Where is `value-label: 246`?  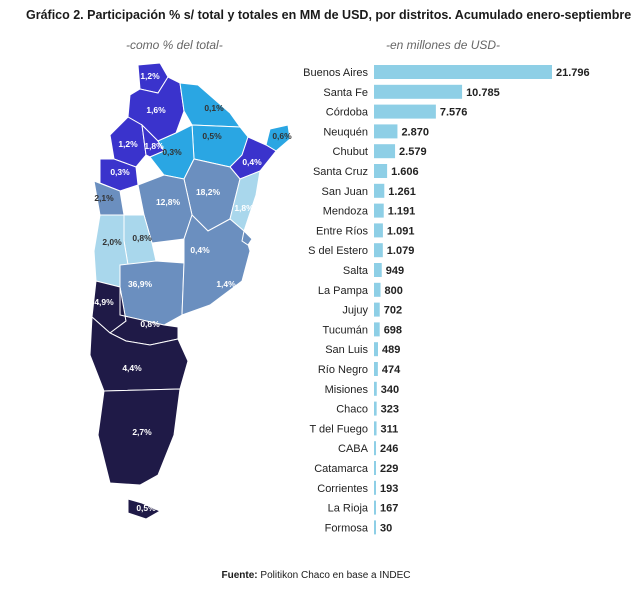
value-label: 246 is located at coordinates (389, 449).